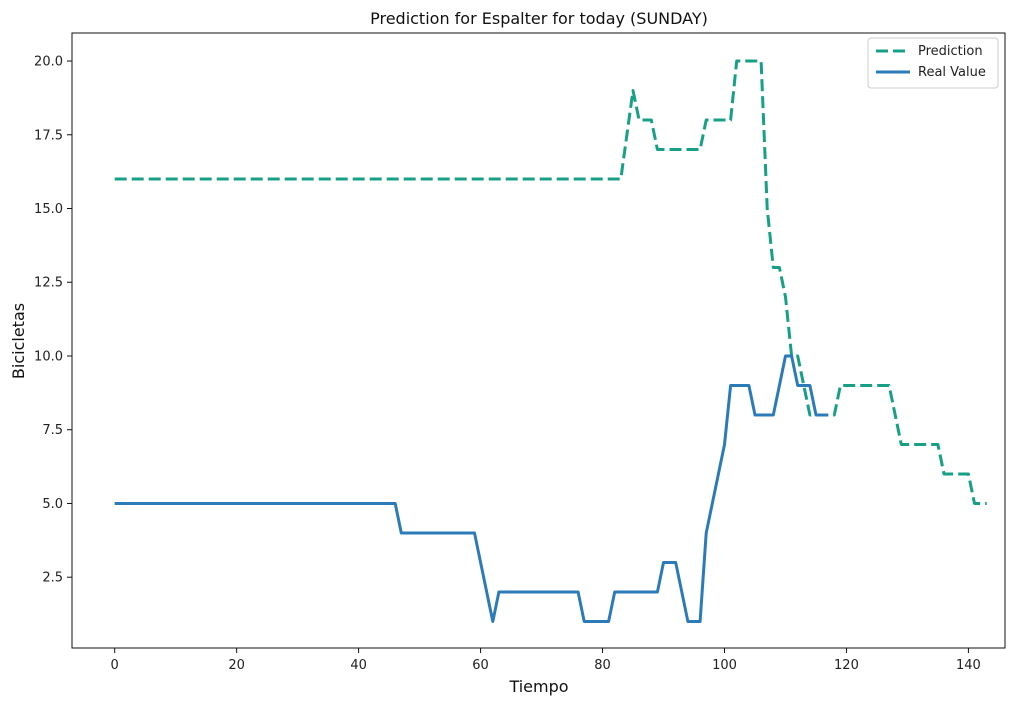 This screenshot has height=705, width=1014. What do you see at coordinates (950, 51) in the screenshot?
I see `legend-label-prediction: Prediction` at bounding box center [950, 51].